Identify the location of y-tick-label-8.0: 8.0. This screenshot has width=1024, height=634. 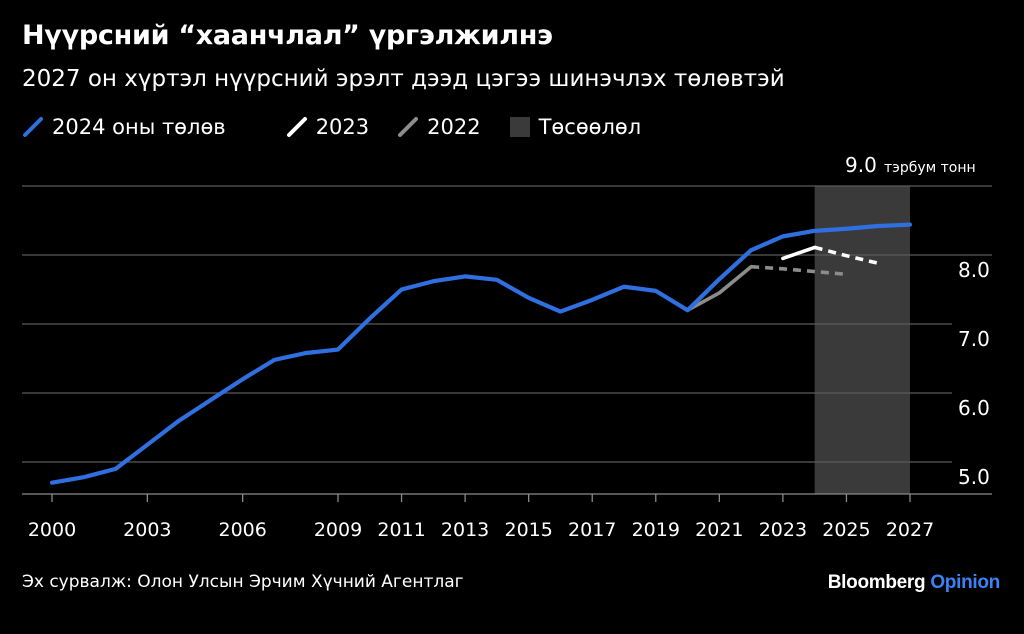
(974, 270).